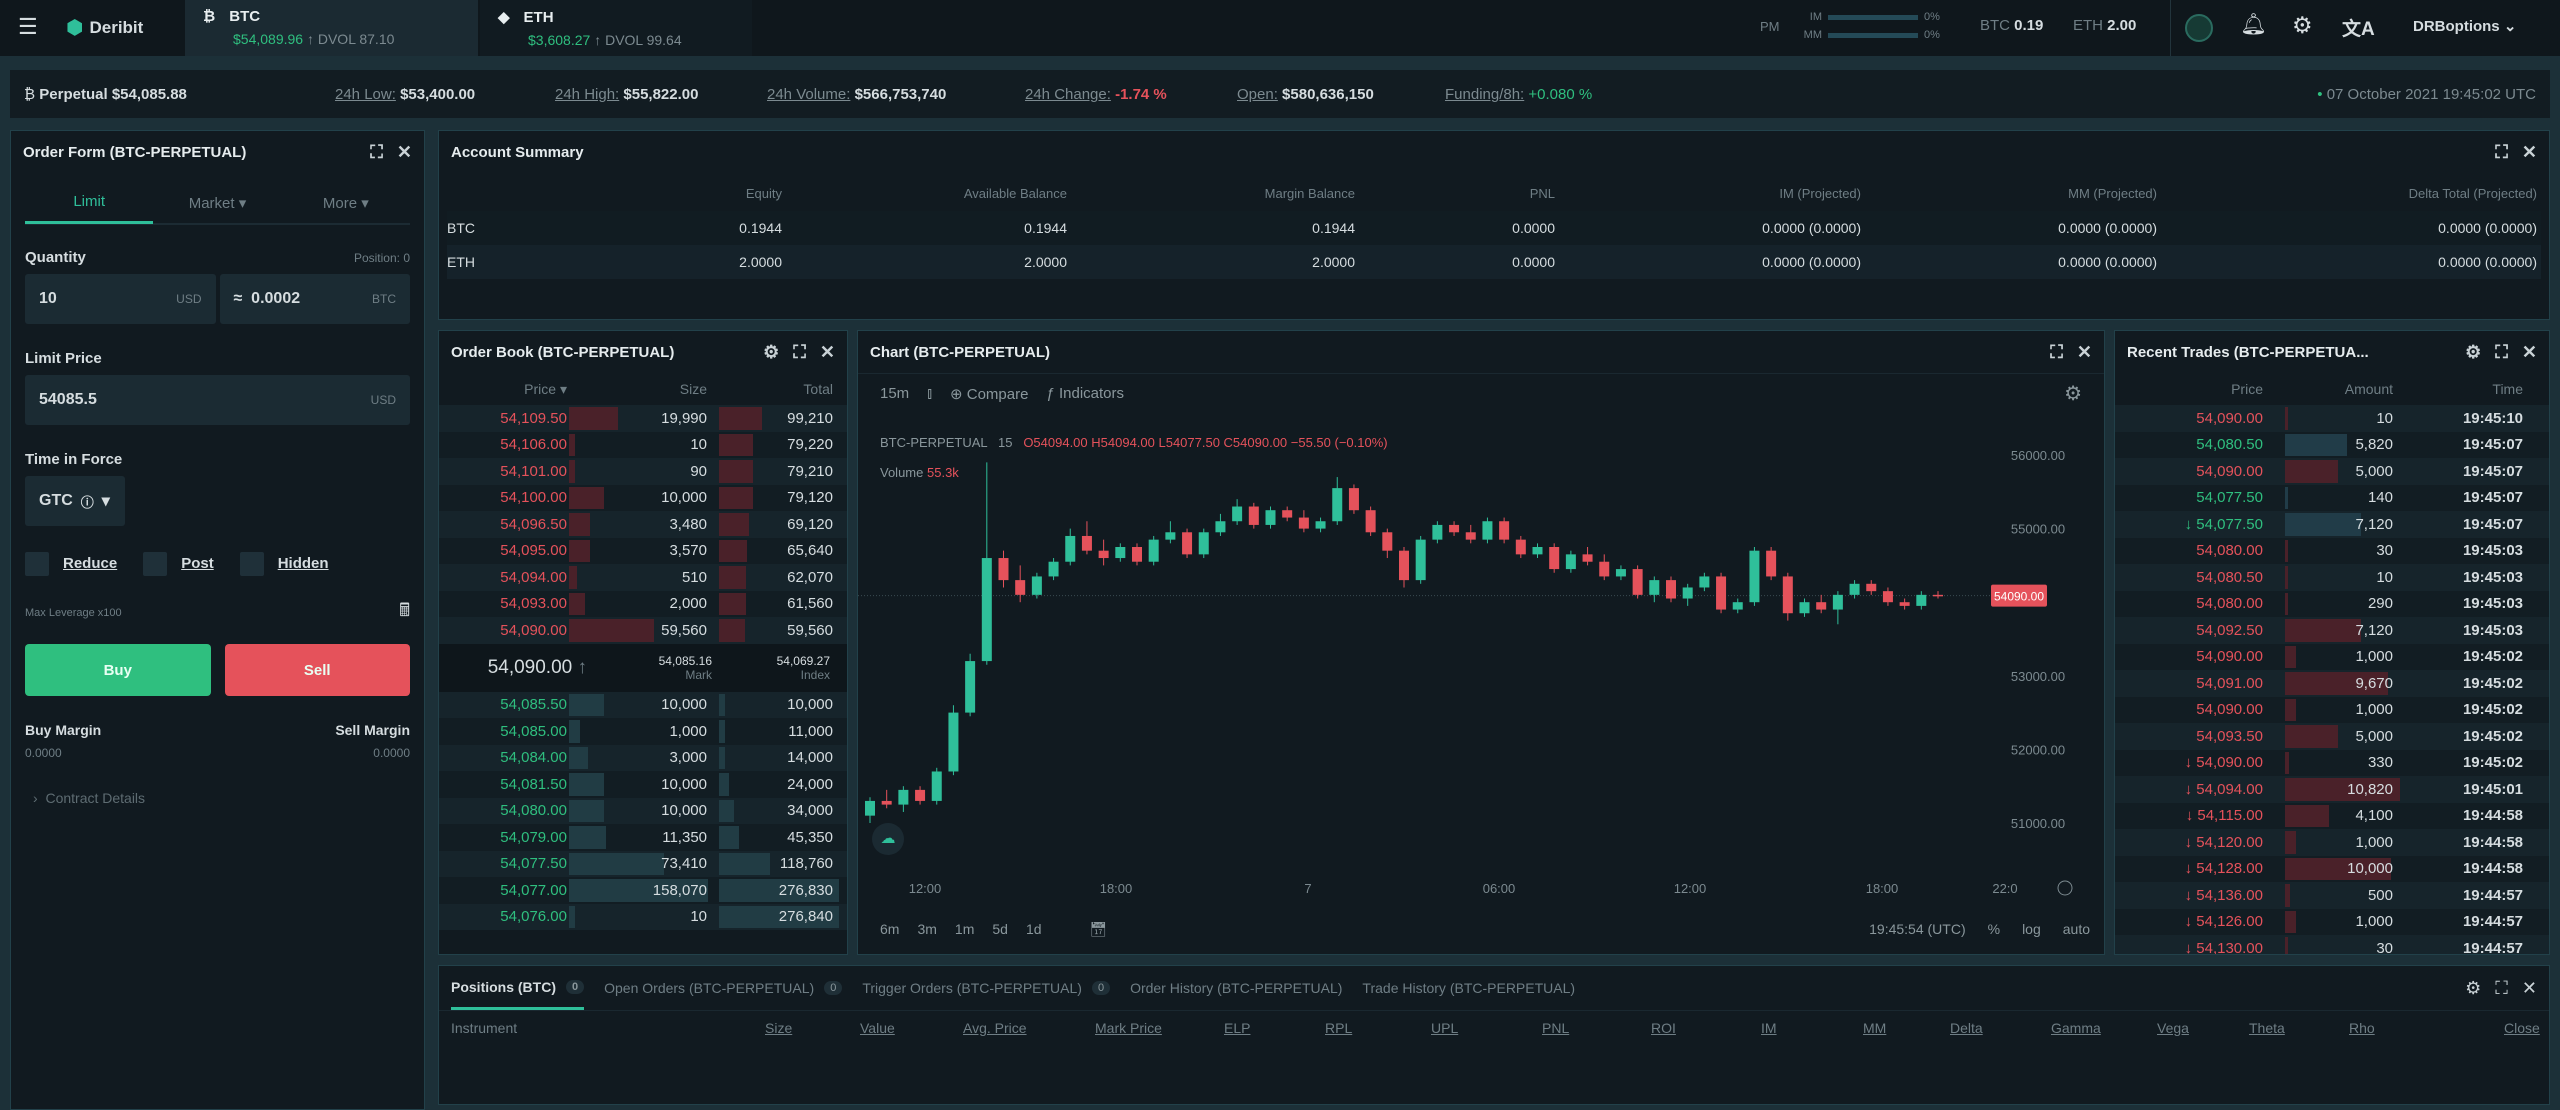  What do you see at coordinates (643, 603) in the screenshot?
I see `ask-row: 54,093.00 2,000 61,560` at bounding box center [643, 603].